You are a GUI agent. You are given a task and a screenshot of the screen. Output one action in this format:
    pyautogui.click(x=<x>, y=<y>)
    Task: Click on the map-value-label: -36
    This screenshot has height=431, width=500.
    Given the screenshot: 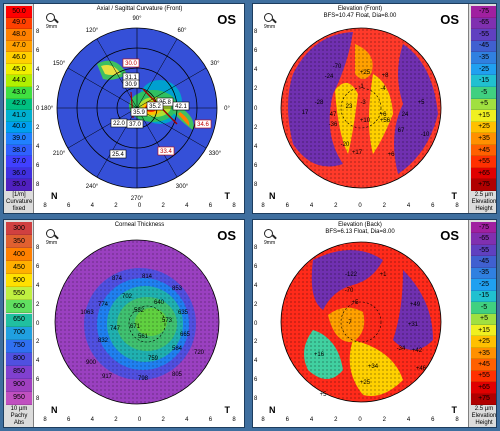 What is the action you would take?
    pyautogui.click(x=333, y=125)
    